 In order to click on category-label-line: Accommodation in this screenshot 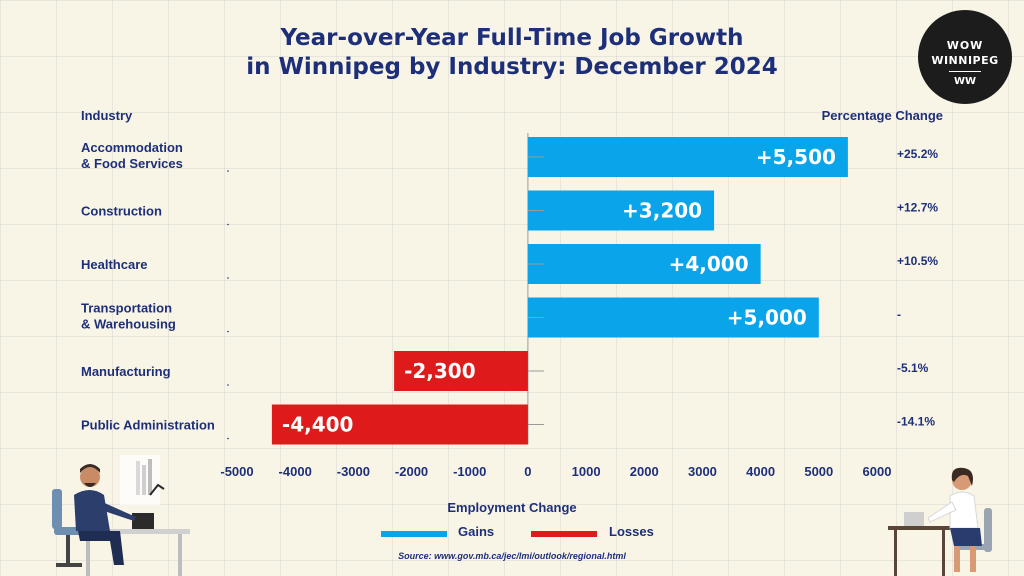, I will do `click(132, 147)`.